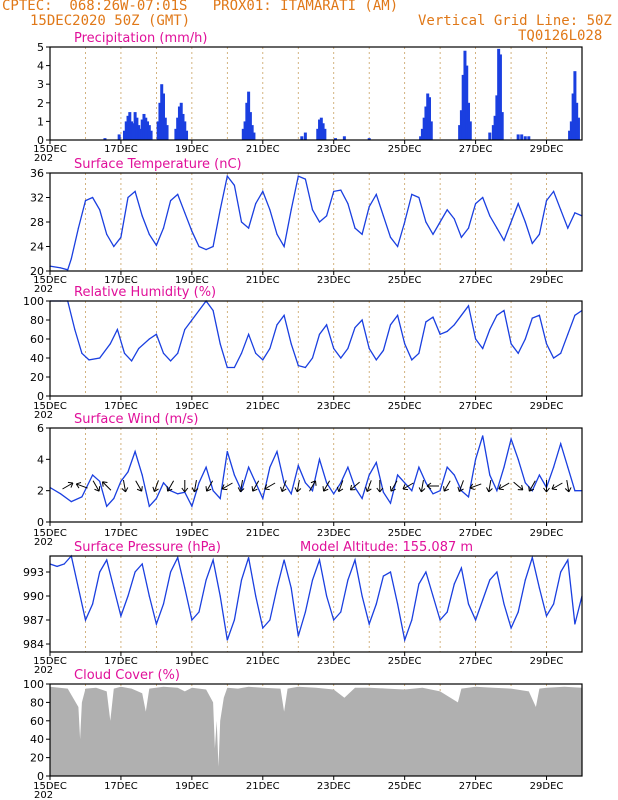 The width and height of the screenshot is (618, 800). Describe the element at coordinates (334, 280) in the screenshot. I see `x-tick-label: 23DEC` at that location.